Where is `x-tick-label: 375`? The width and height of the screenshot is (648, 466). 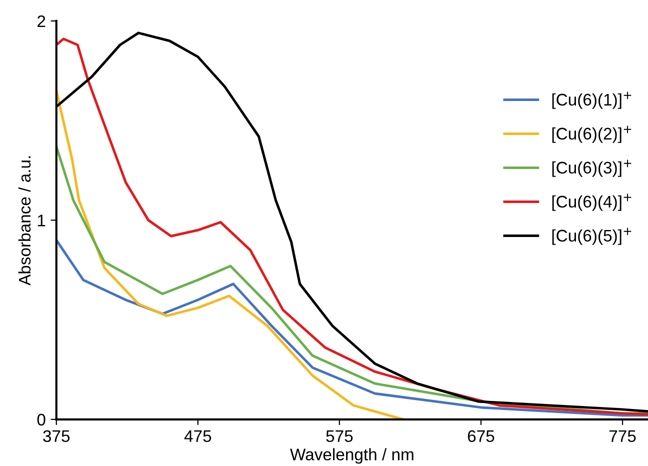 x-tick-label: 375 is located at coordinates (56, 436).